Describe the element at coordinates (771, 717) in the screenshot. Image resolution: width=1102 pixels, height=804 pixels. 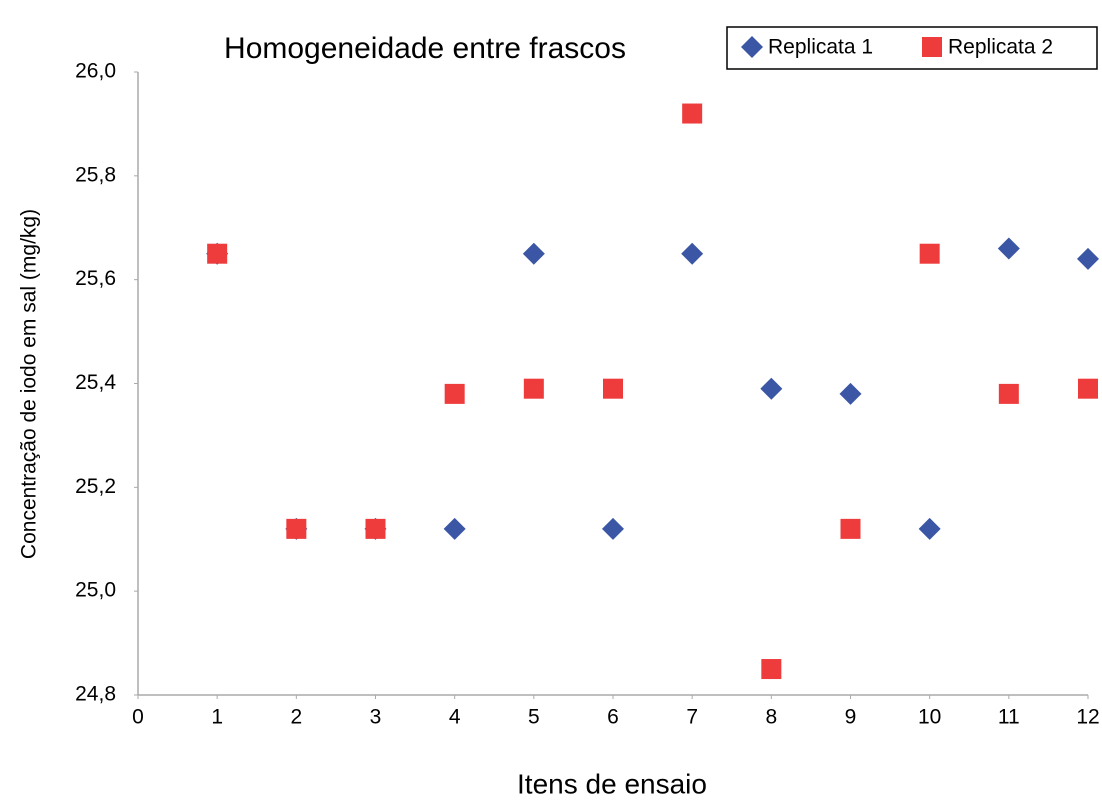
I see `x-tick-label: 8` at that location.